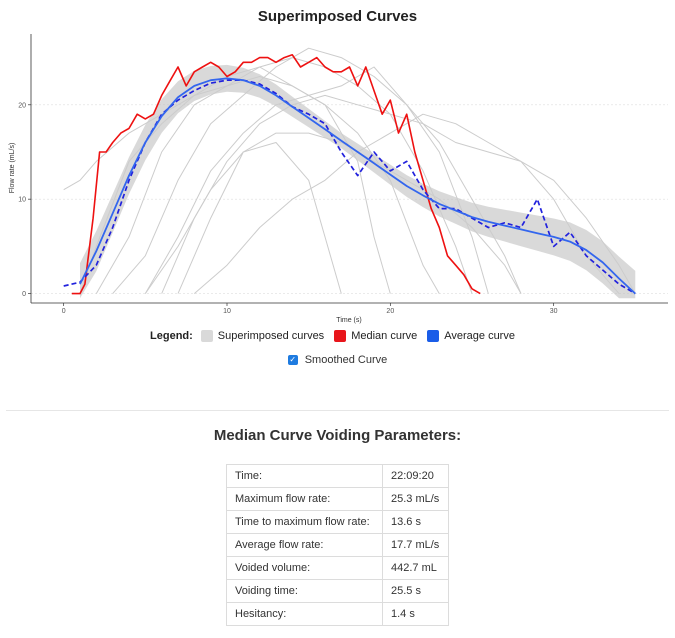  What do you see at coordinates (415, 499) in the screenshot?
I see `param-value: 25.3 mL/s` at bounding box center [415, 499].